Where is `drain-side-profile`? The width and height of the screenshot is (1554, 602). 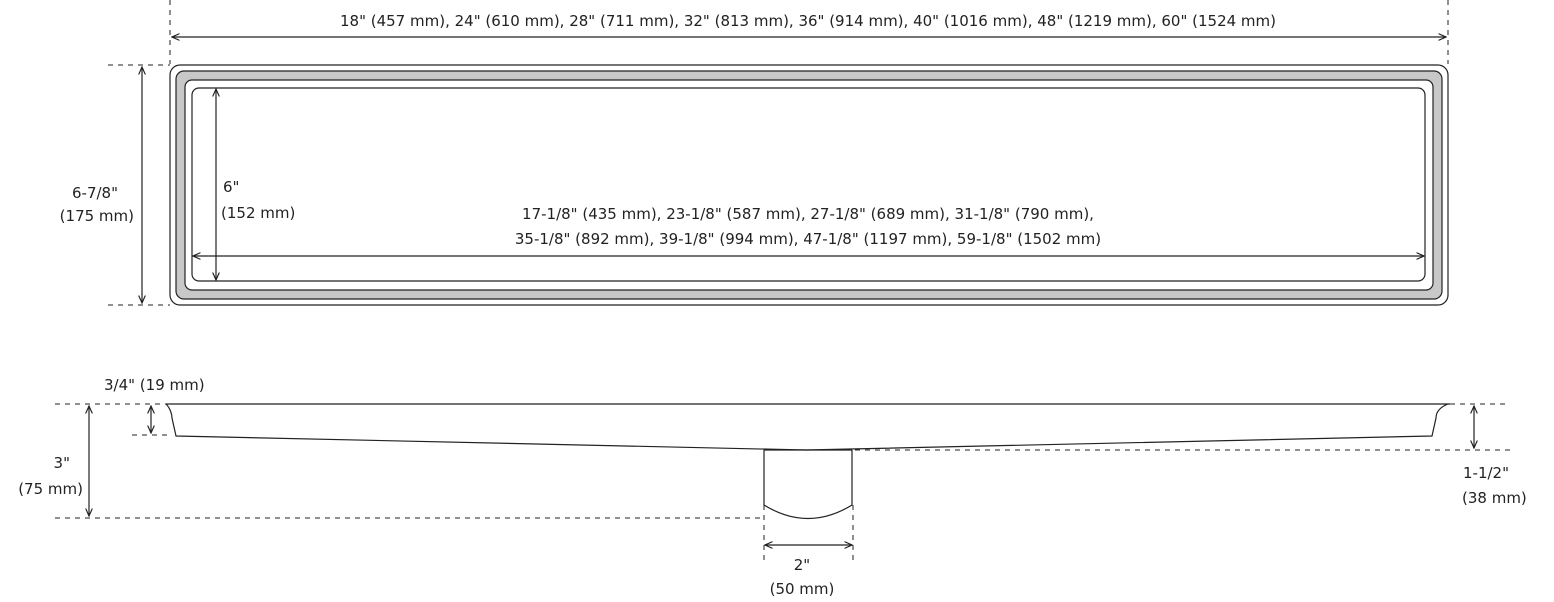 drain-side-profile is located at coordinates (807, 427).